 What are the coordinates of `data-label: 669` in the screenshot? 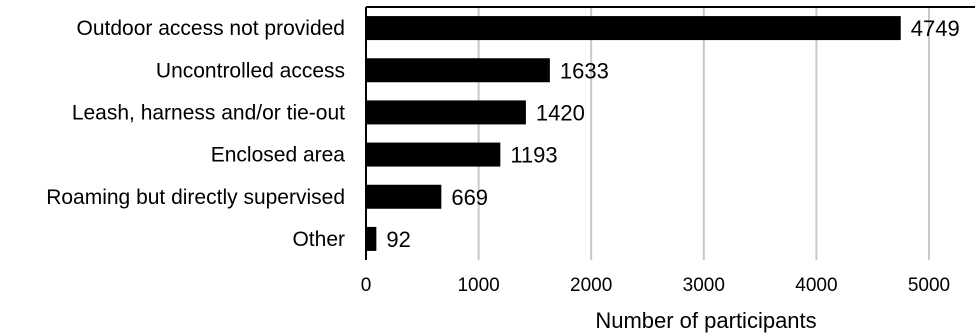 It's located at (469, 197).